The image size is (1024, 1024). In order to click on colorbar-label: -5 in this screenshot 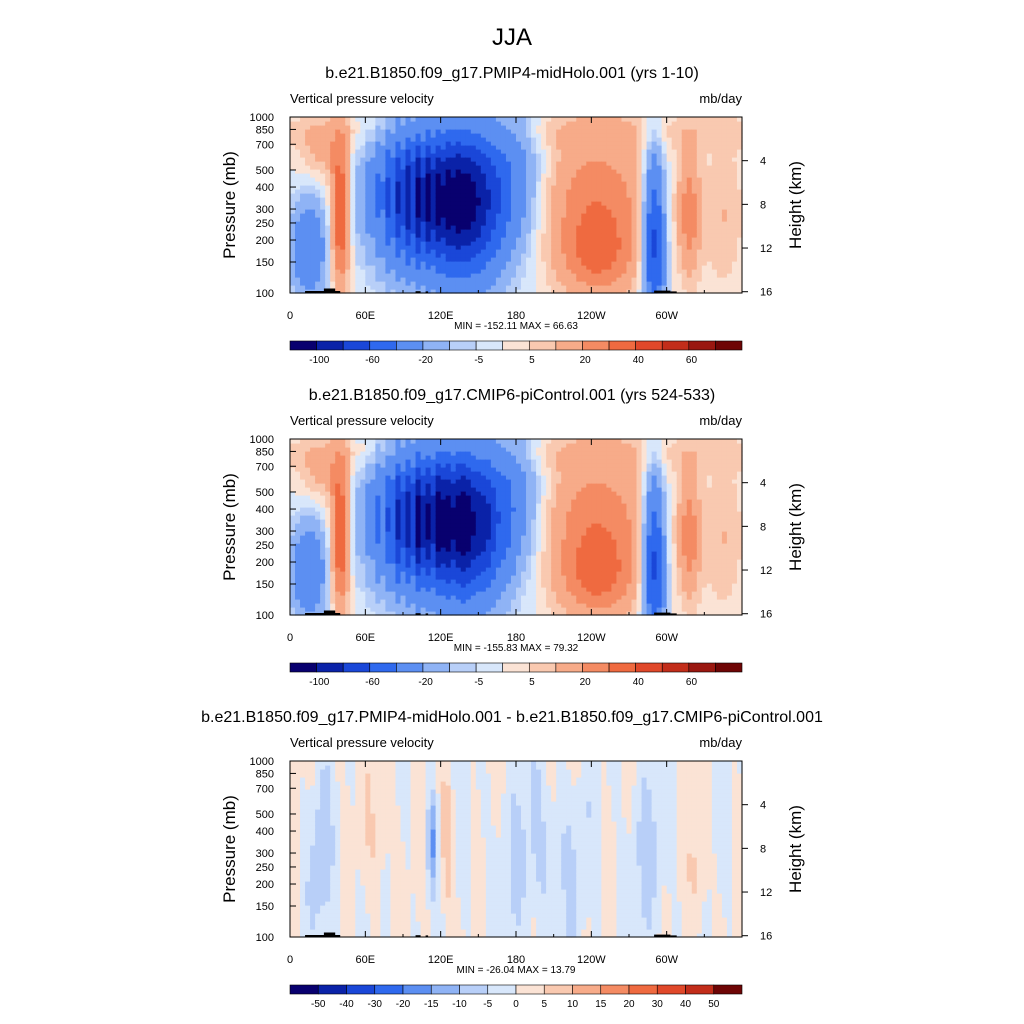, I will do `click(478, 360)`.